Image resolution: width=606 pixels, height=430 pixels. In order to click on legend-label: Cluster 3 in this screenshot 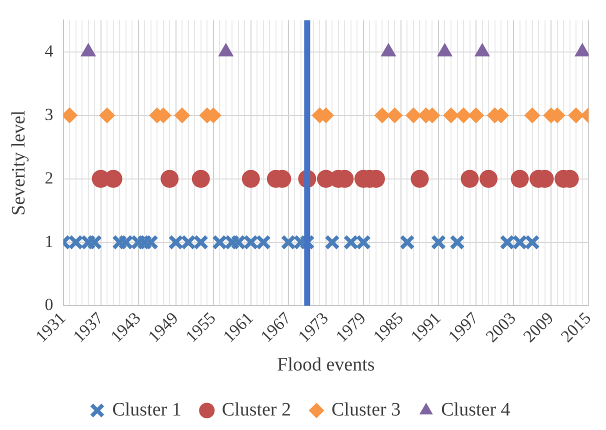, I will do `click(366, 409)`.